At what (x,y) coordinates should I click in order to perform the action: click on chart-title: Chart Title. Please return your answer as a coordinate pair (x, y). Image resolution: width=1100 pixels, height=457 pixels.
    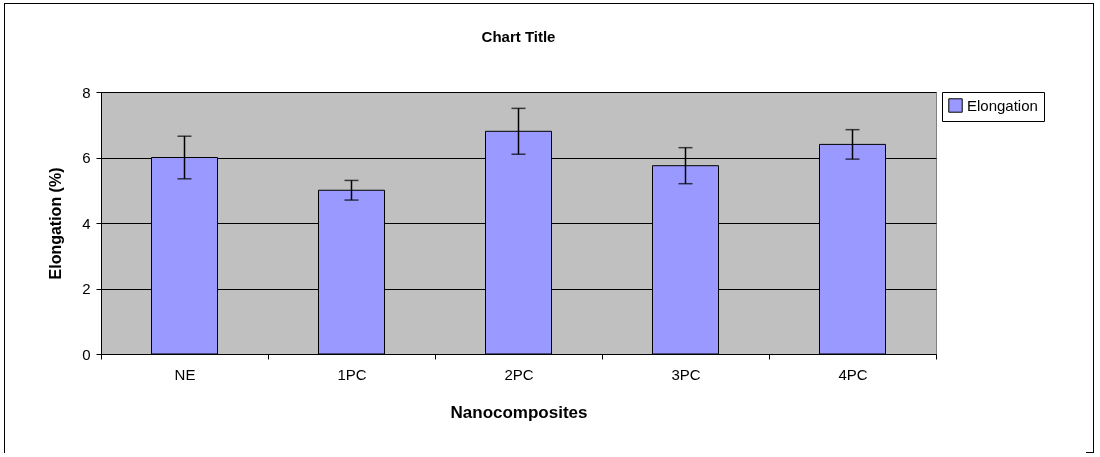
    Looking at the image, I should click on (518, 36).